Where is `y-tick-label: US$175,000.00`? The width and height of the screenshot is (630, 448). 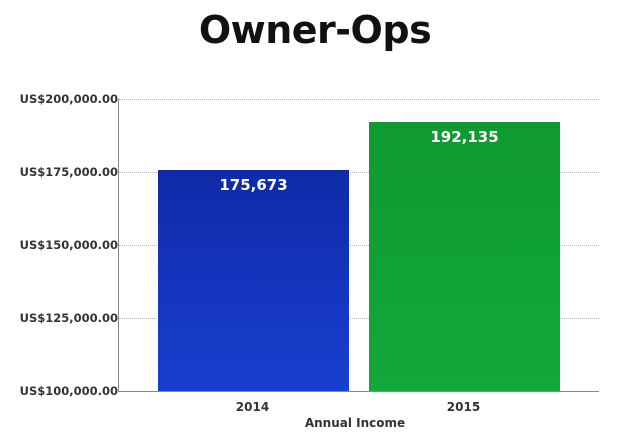
y-tick-label: US$175,000.00 is located at coordinates (68, 172).